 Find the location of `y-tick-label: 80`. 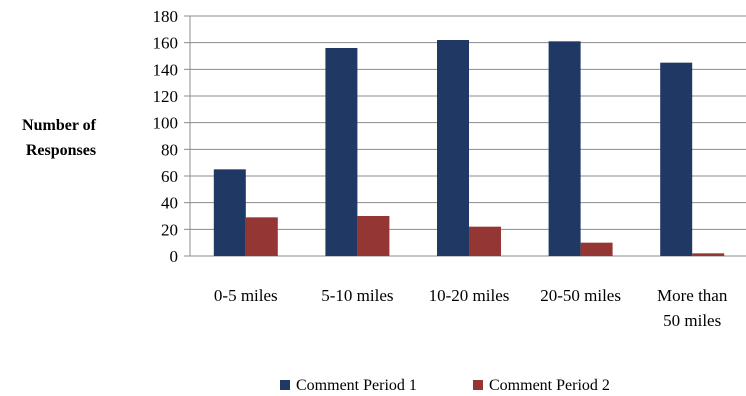

y-tick-label: 80 is located at coordinates (169, 149).